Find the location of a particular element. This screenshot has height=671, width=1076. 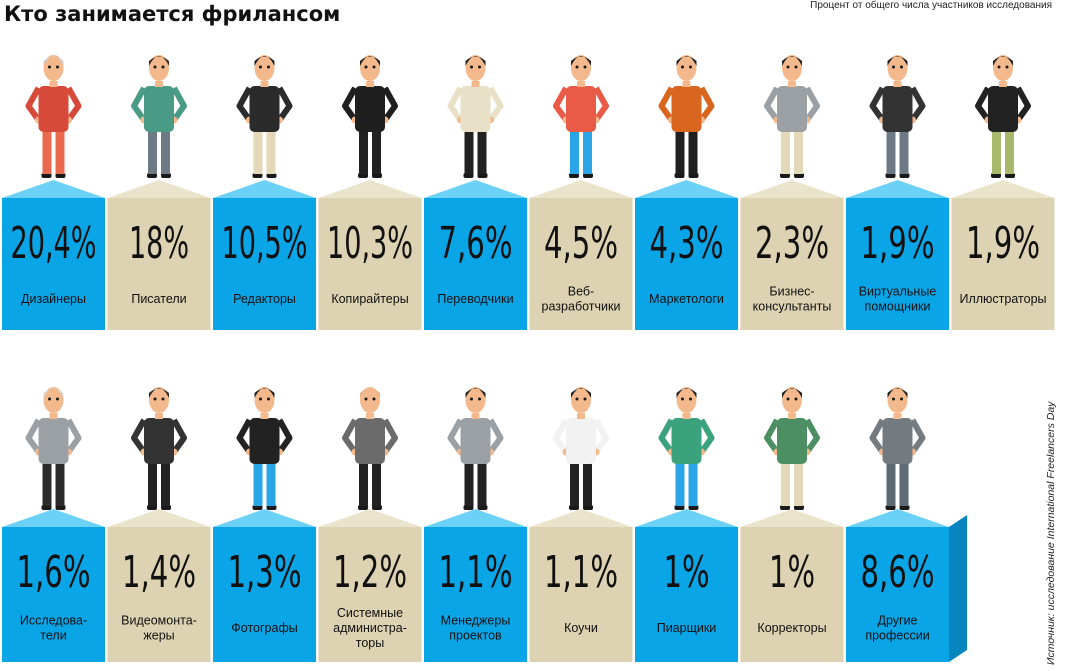

bar-block: 1% Корректоры is located at coordinates (792, 585).